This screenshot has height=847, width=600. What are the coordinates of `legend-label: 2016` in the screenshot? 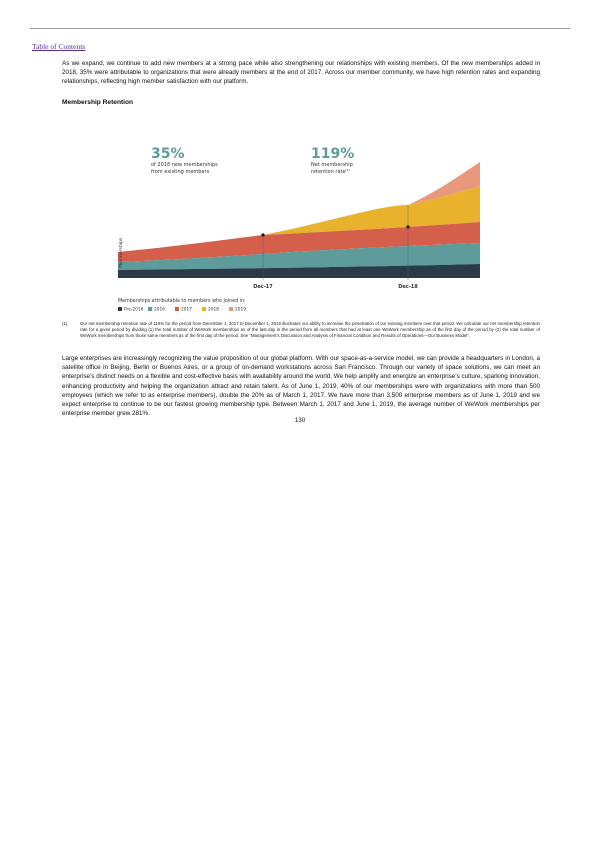 It's located at (159, 310).